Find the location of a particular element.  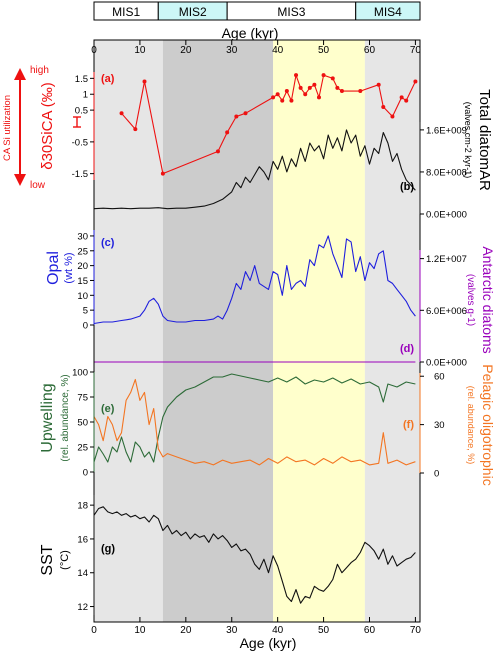

upwelling-axis-unit: (rel. abundance, %) is located at coordinates (65, 417).